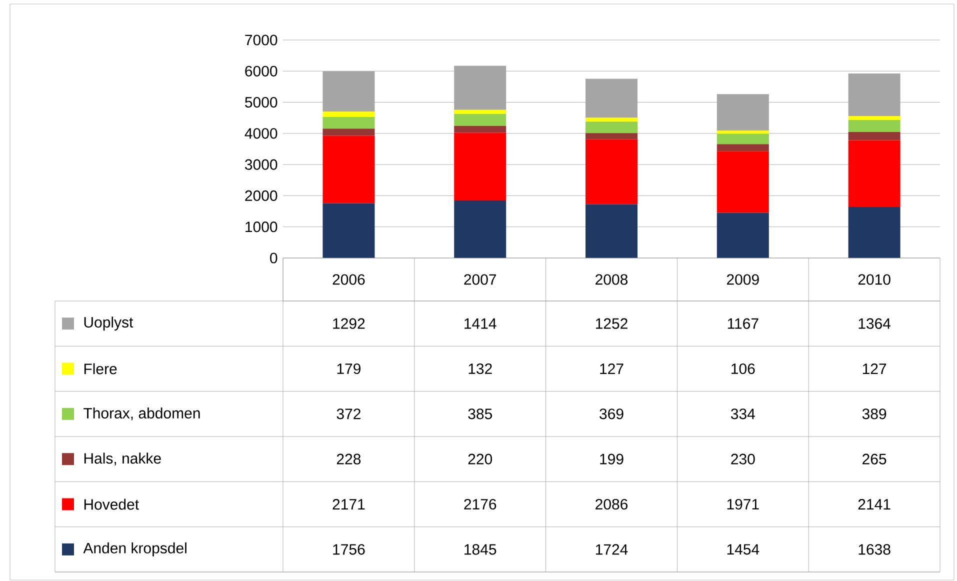 The height and width of the screenshot is (581, 957). What do you see at coordinates (348, 279) in the screenshot?
I see `x-tick-label: 2006` at bounding box center [348, 279].